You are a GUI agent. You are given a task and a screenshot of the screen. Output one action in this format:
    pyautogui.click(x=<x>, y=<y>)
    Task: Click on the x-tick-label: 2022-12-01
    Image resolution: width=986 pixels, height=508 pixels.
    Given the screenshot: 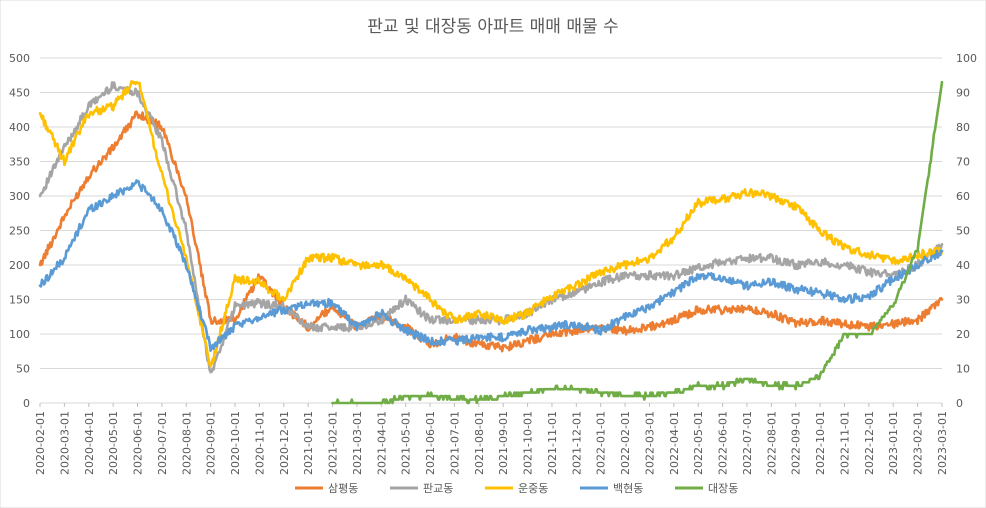 What is the action you would take?
    pyautogui.click(x=869, y=443)
    